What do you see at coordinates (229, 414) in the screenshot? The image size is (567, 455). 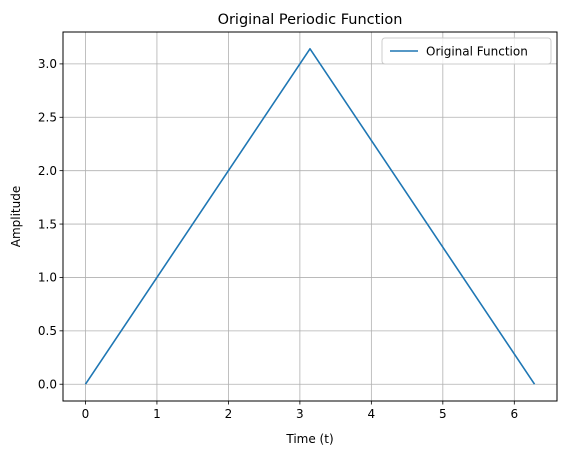 I see `x-tick-label: 2` at bounding box center [229, 414].